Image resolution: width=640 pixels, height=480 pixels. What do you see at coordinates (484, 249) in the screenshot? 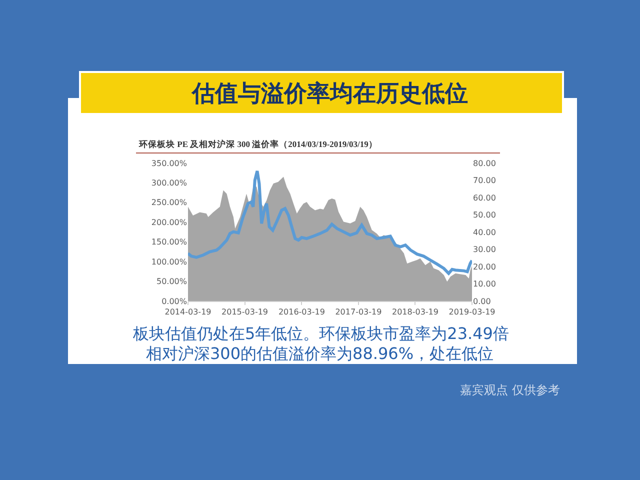
I see `y2-tick-label: 30.00` at bounding box center [484, 249].